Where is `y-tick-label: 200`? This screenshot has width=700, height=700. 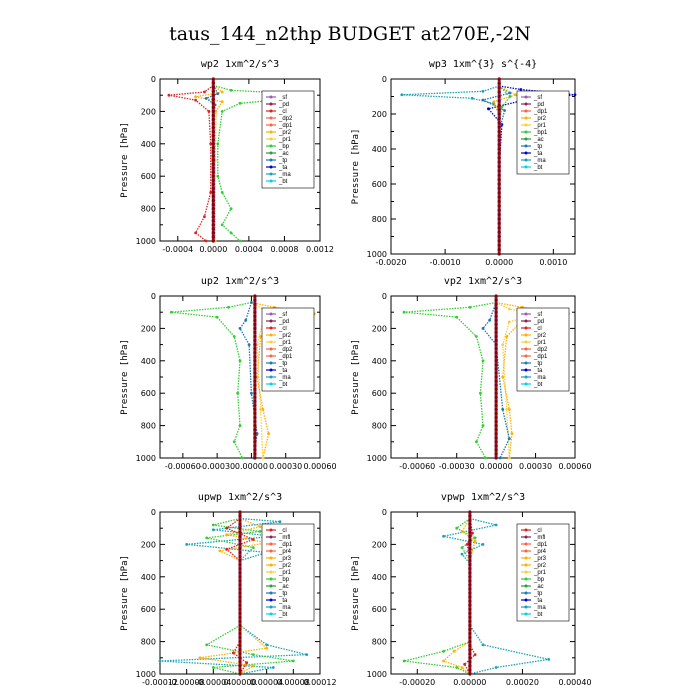
y-tick-label: 200 is located at coordinates (379, 114).